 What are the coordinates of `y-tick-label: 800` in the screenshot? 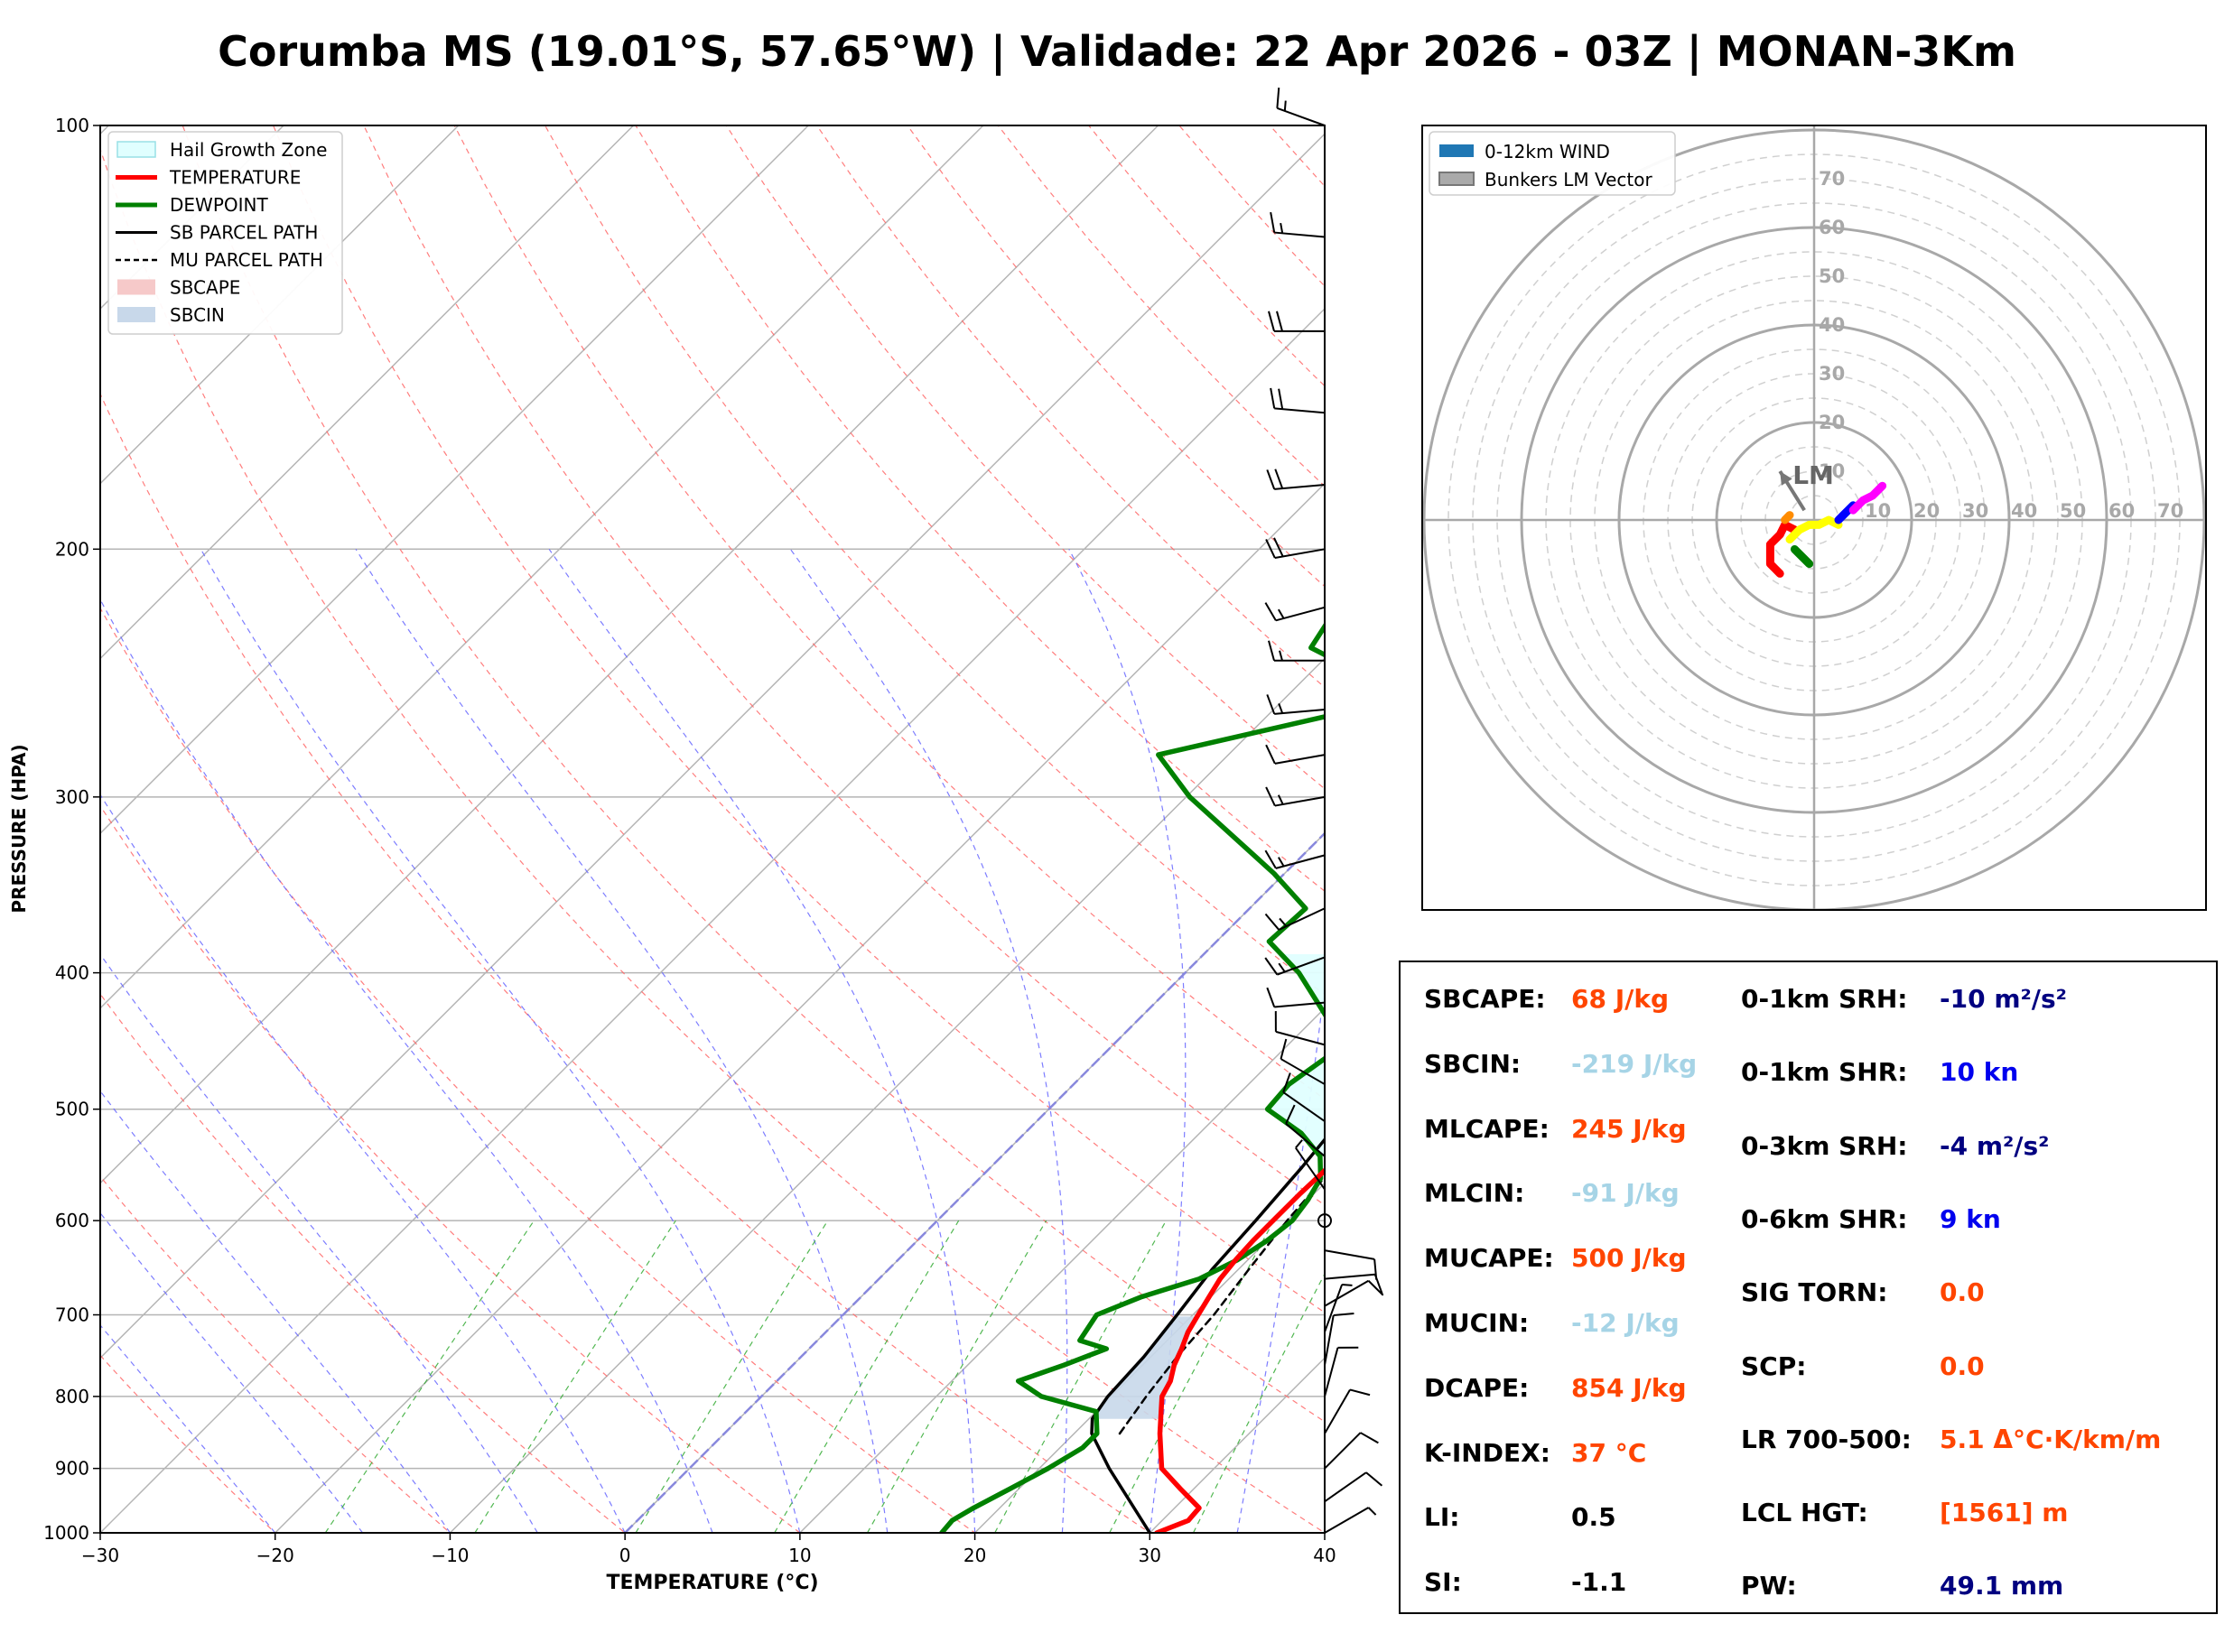 It's located at (72, 1396).